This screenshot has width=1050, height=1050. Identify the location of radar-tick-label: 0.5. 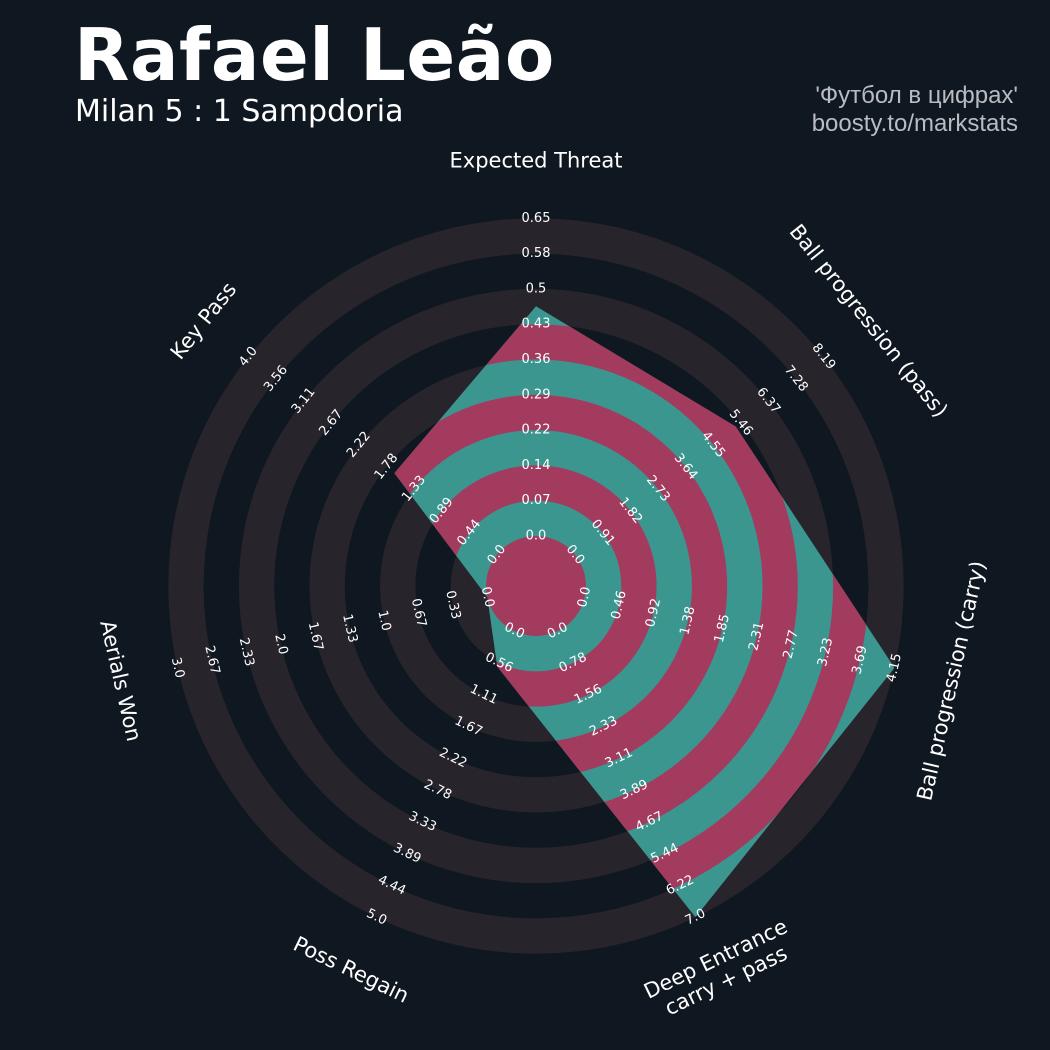
(536, 288).